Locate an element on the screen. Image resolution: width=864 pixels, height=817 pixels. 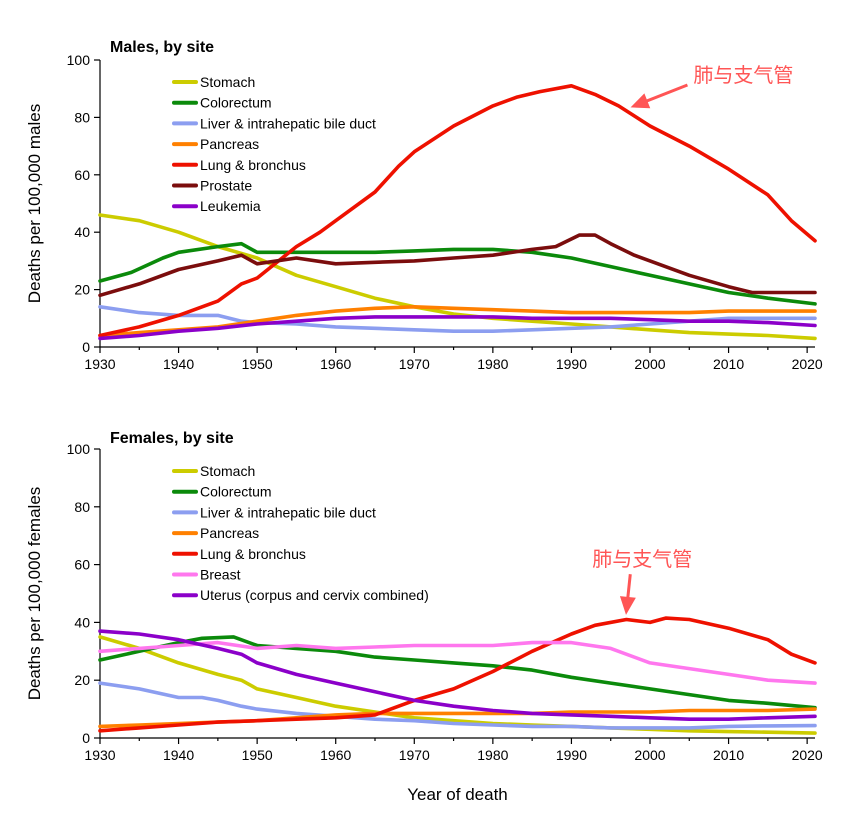
y-axis-title: Deaths per 100,000 males is located at coordinates (34, 203).